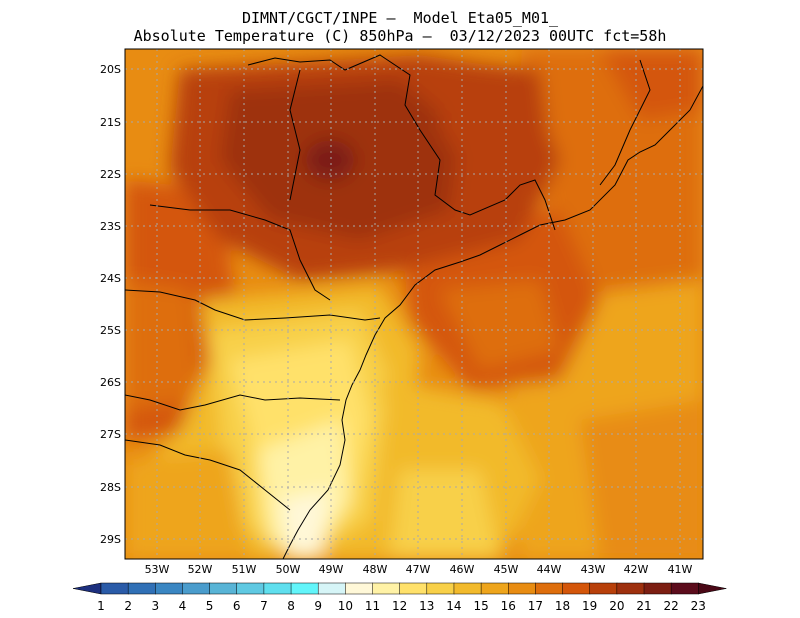  I want to click on colorbar-label: 13, so click(426, 606).